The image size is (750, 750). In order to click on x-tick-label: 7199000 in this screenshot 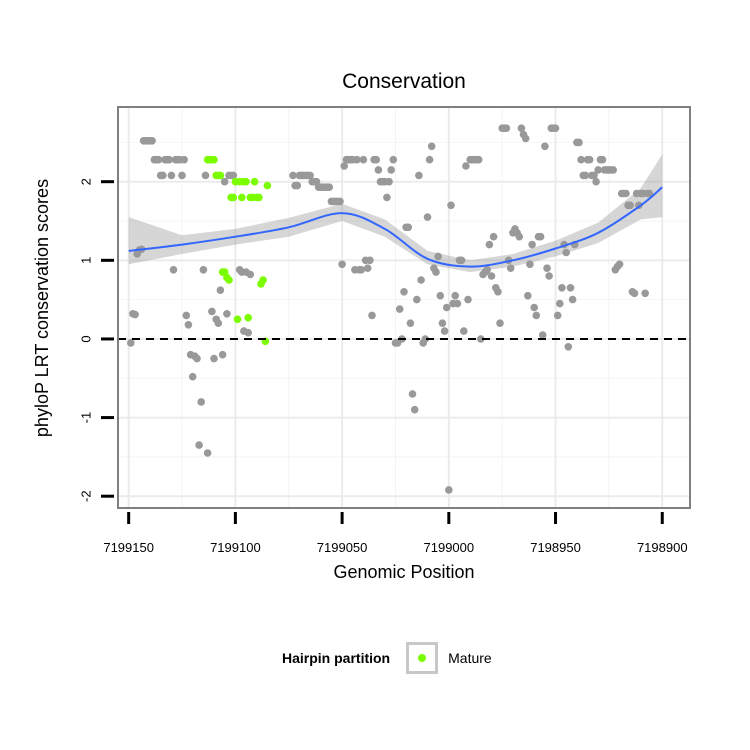, I will do `click(449, 547)`.